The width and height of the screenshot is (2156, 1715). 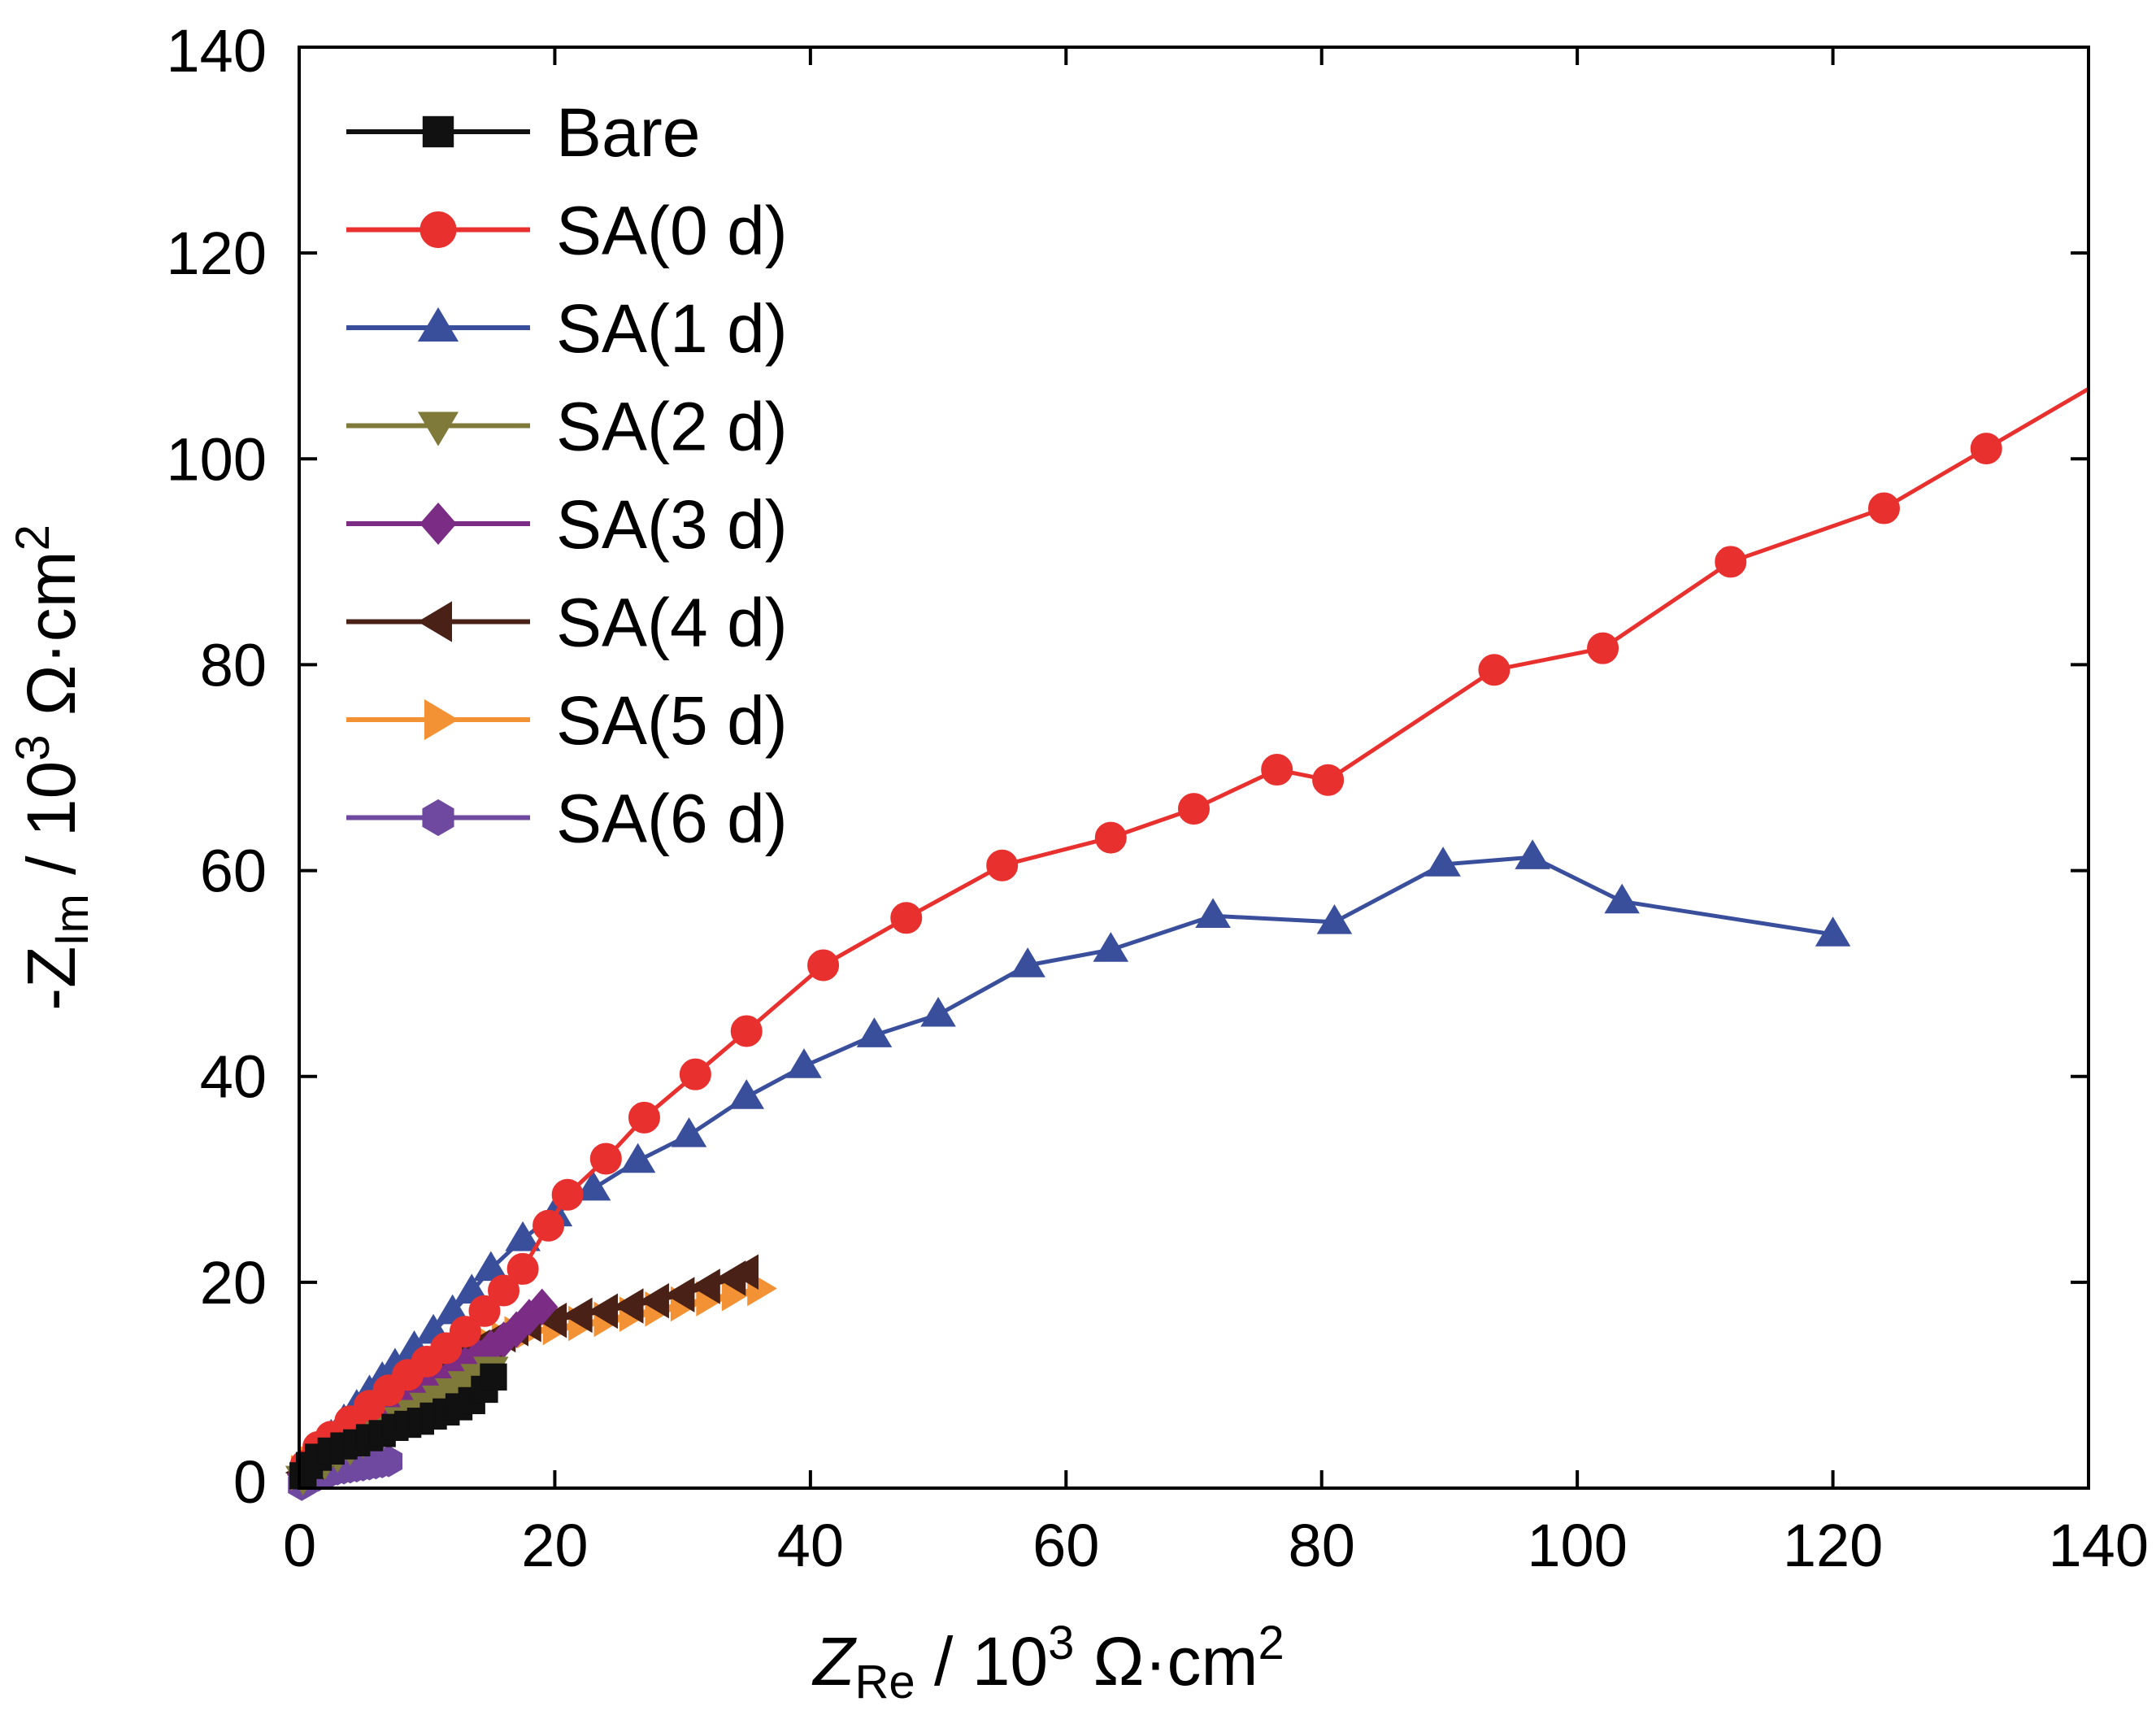 I want to click on legend-label: SA(1 d), so click(x=672, y=328).